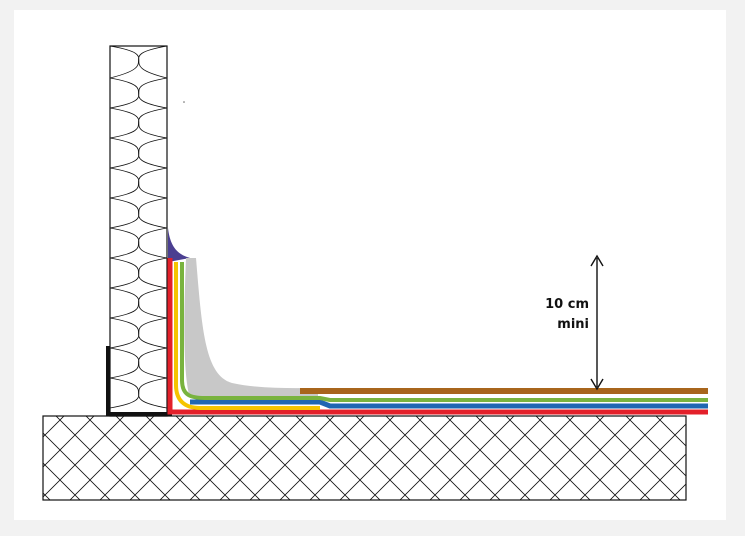 The height and width of the screenshot is (536, 745). What do you see at coordinates (567, 304) in the screenshot?
I see `dimension-value-label: 10 cm` at bounding box center [567, 304].